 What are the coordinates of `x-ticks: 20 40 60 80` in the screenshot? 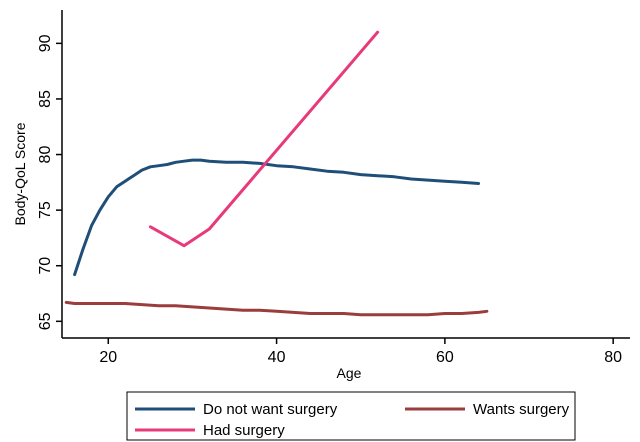 It's located at (360, 352).